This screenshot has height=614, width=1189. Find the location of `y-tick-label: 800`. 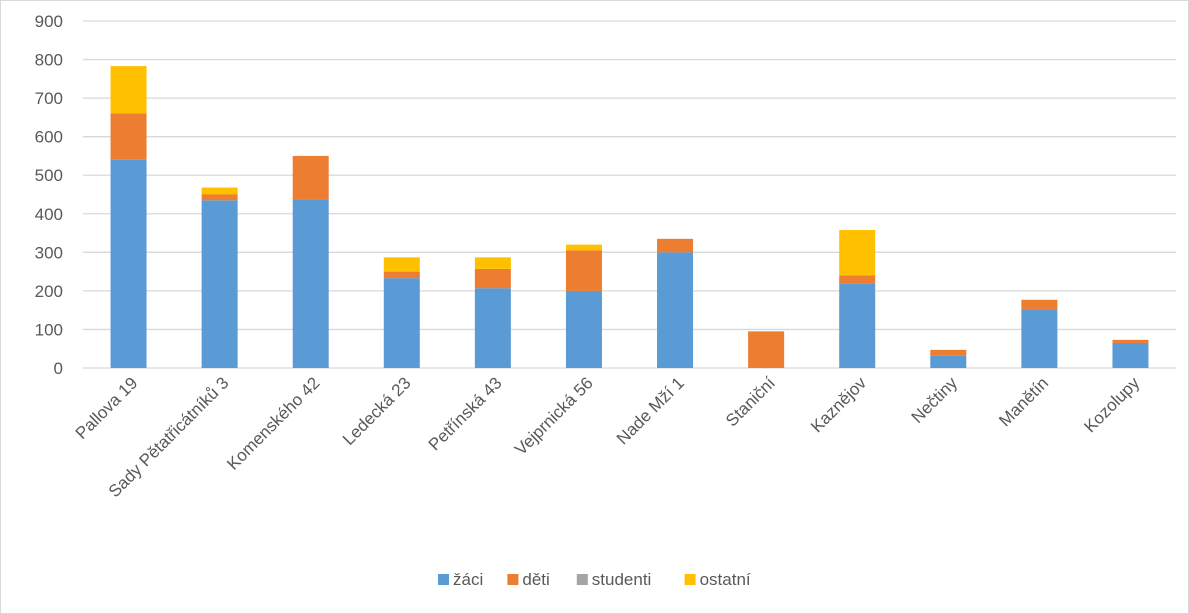

y-tick-label: 800 is located at coordinates (49, 60).